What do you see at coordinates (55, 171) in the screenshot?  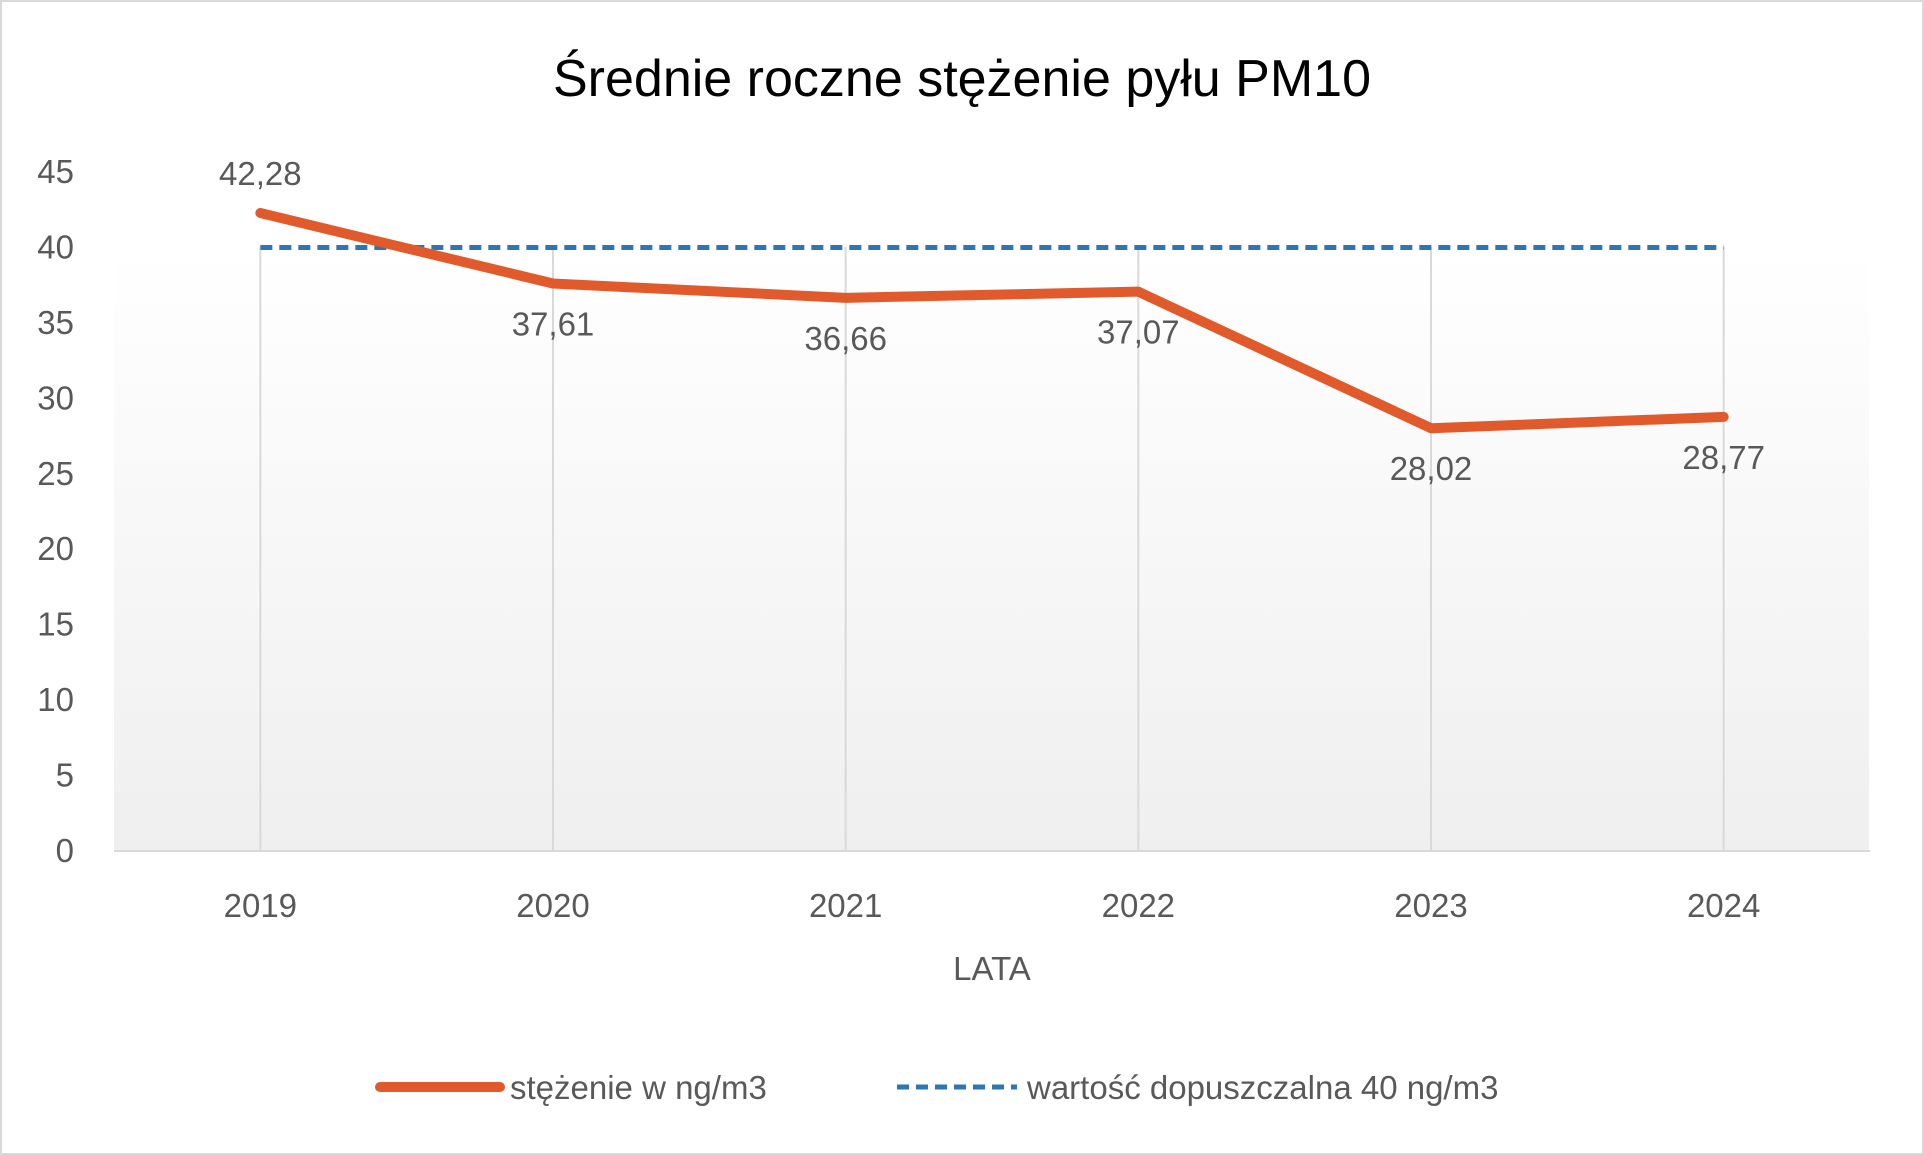 I see `y-tick-label-45: 45` at bounding box center [55, 171].